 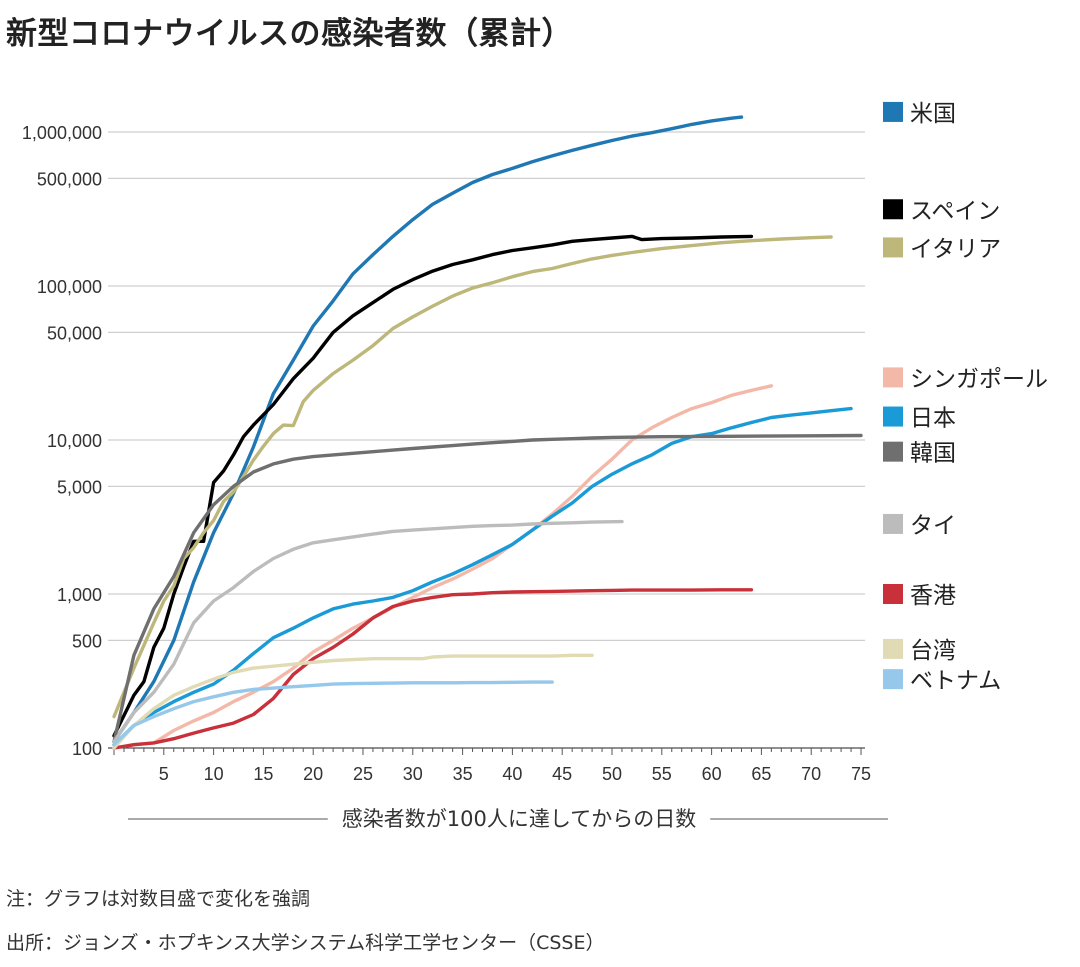 I want to click on x-tick-label: 15, so click(x=263, y=774).